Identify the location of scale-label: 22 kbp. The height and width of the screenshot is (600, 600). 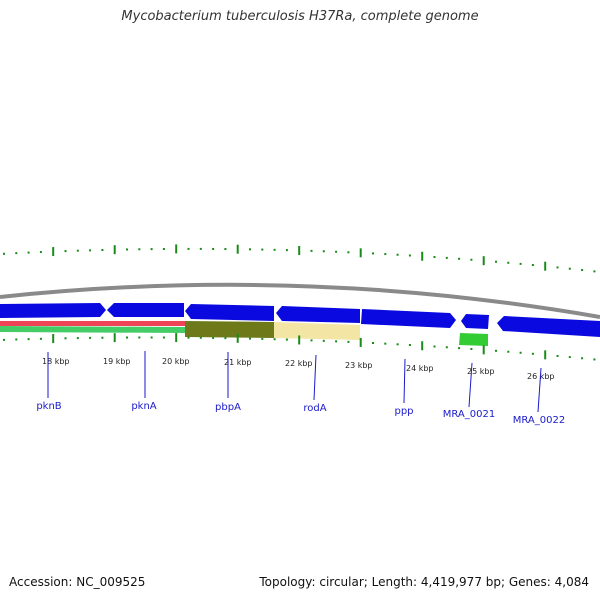
(299, 363).